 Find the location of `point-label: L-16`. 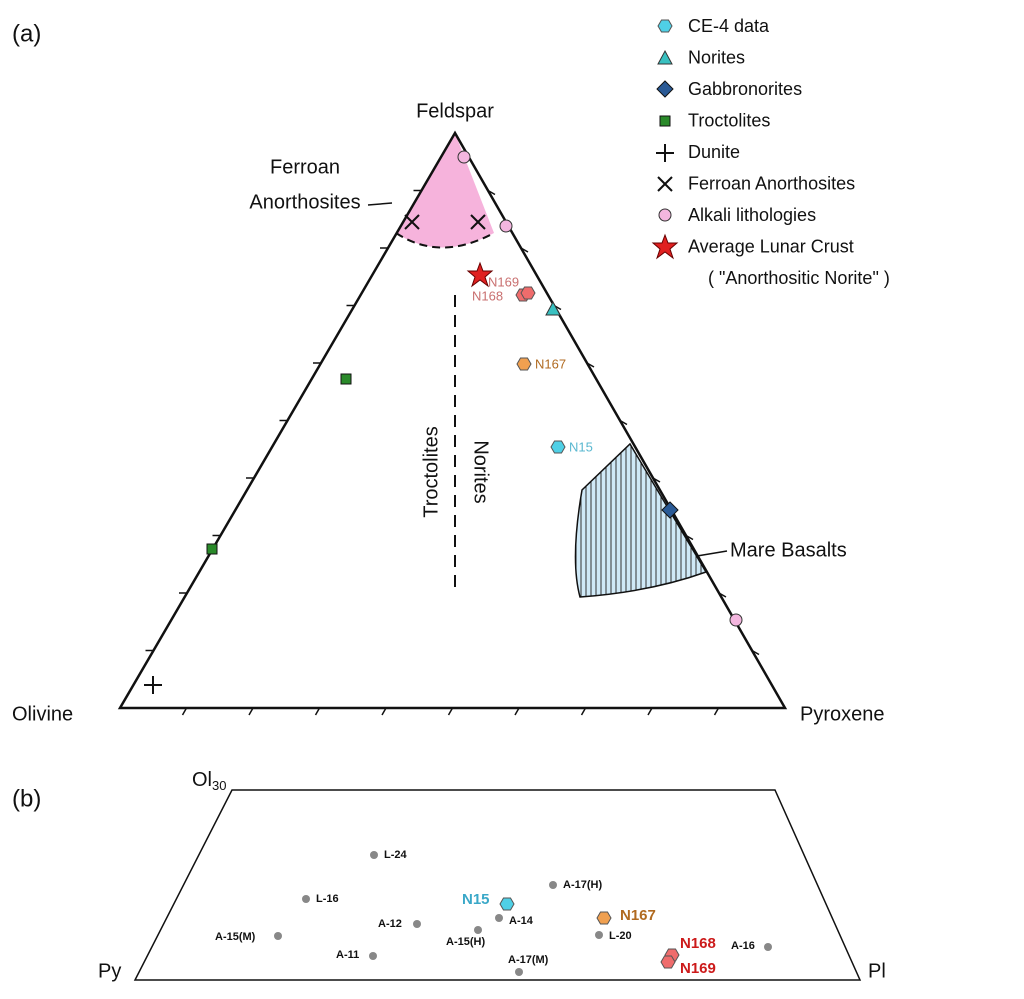

point-label: L-16 is located at coordinates (327, 899).